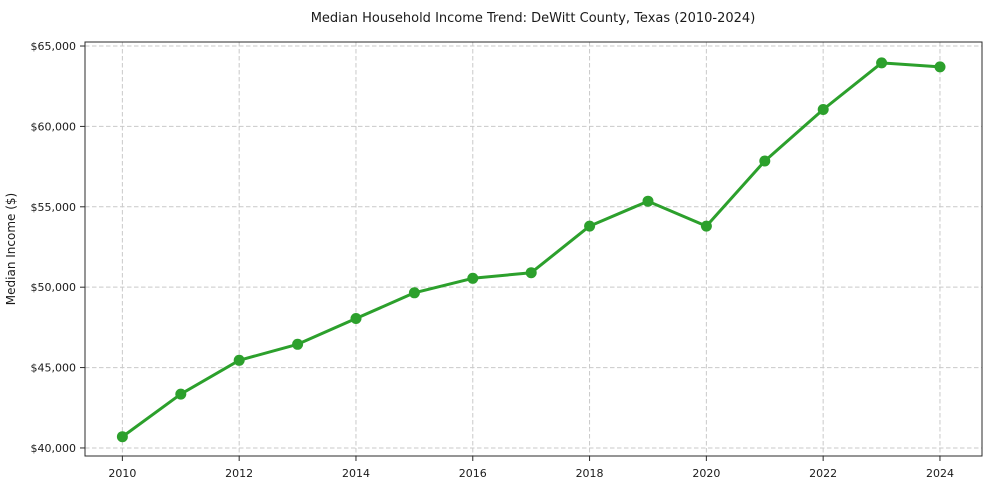 This screenshot has height=490, width=989. Describe the element at coordinates (239, 473) in the screenshot. I see `x-tick-label: 2012` at that location.